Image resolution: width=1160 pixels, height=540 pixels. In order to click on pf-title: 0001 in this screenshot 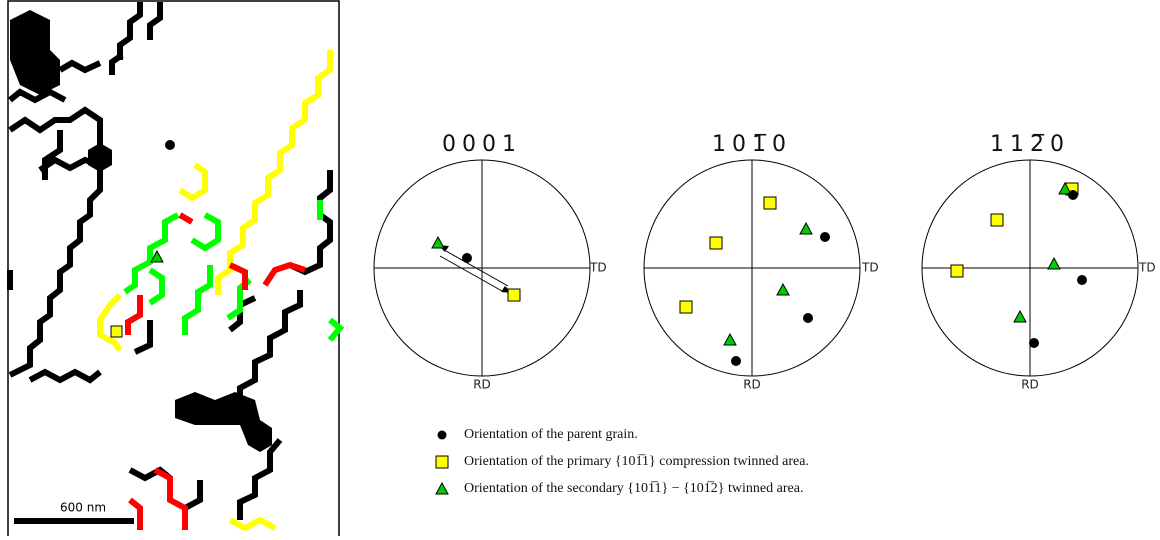, I will do `click(482, 144)`.